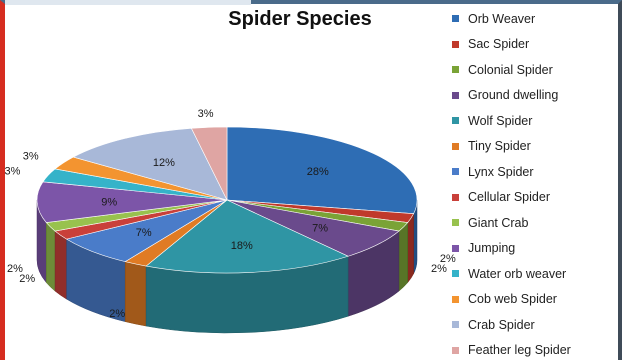 This screenshot has width=622, height=363. What do you see at coordinates (164, 163) in the screenshot?
I see `slice-label-12: 12%` at bounding box center [164, 163].